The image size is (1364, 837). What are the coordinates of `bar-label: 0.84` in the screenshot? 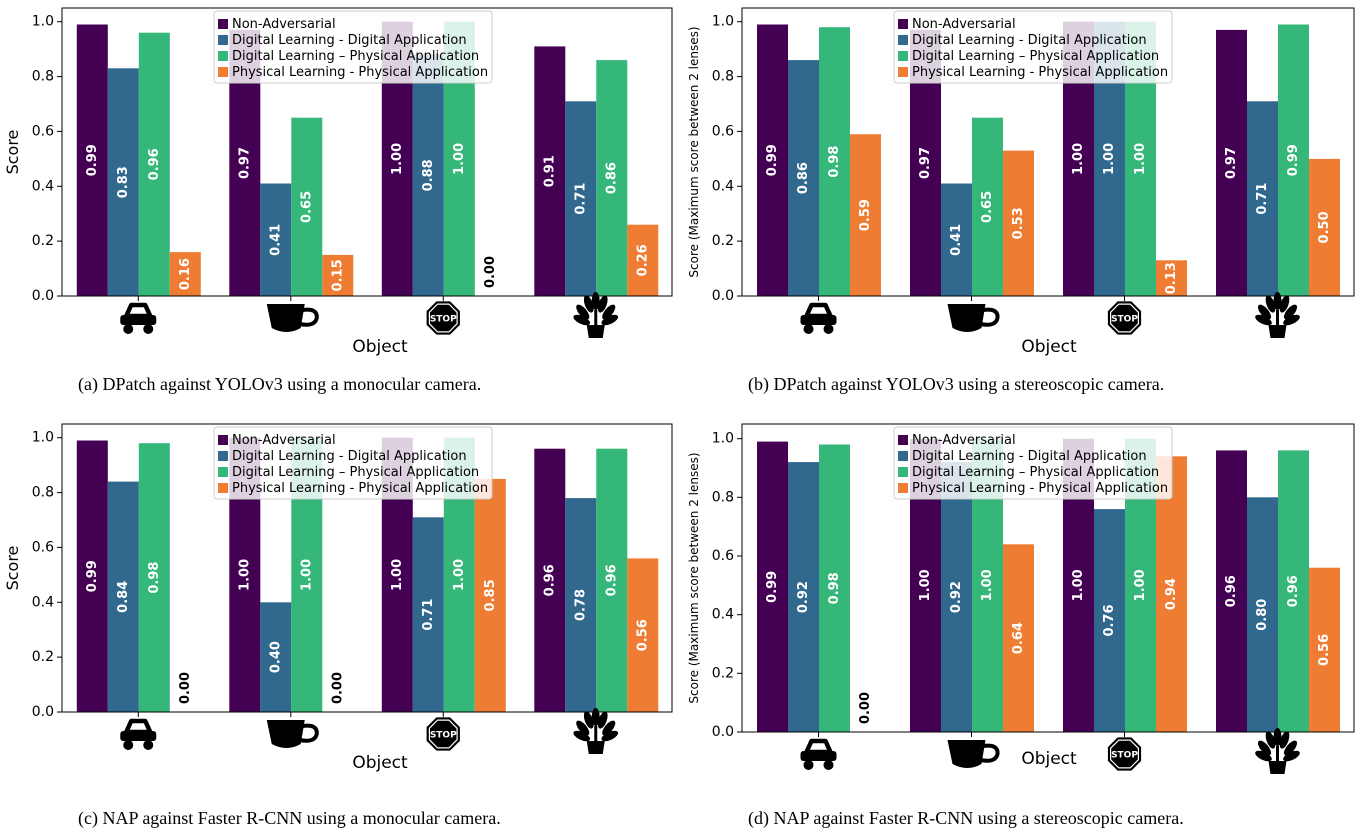 It's located at (123, 597).